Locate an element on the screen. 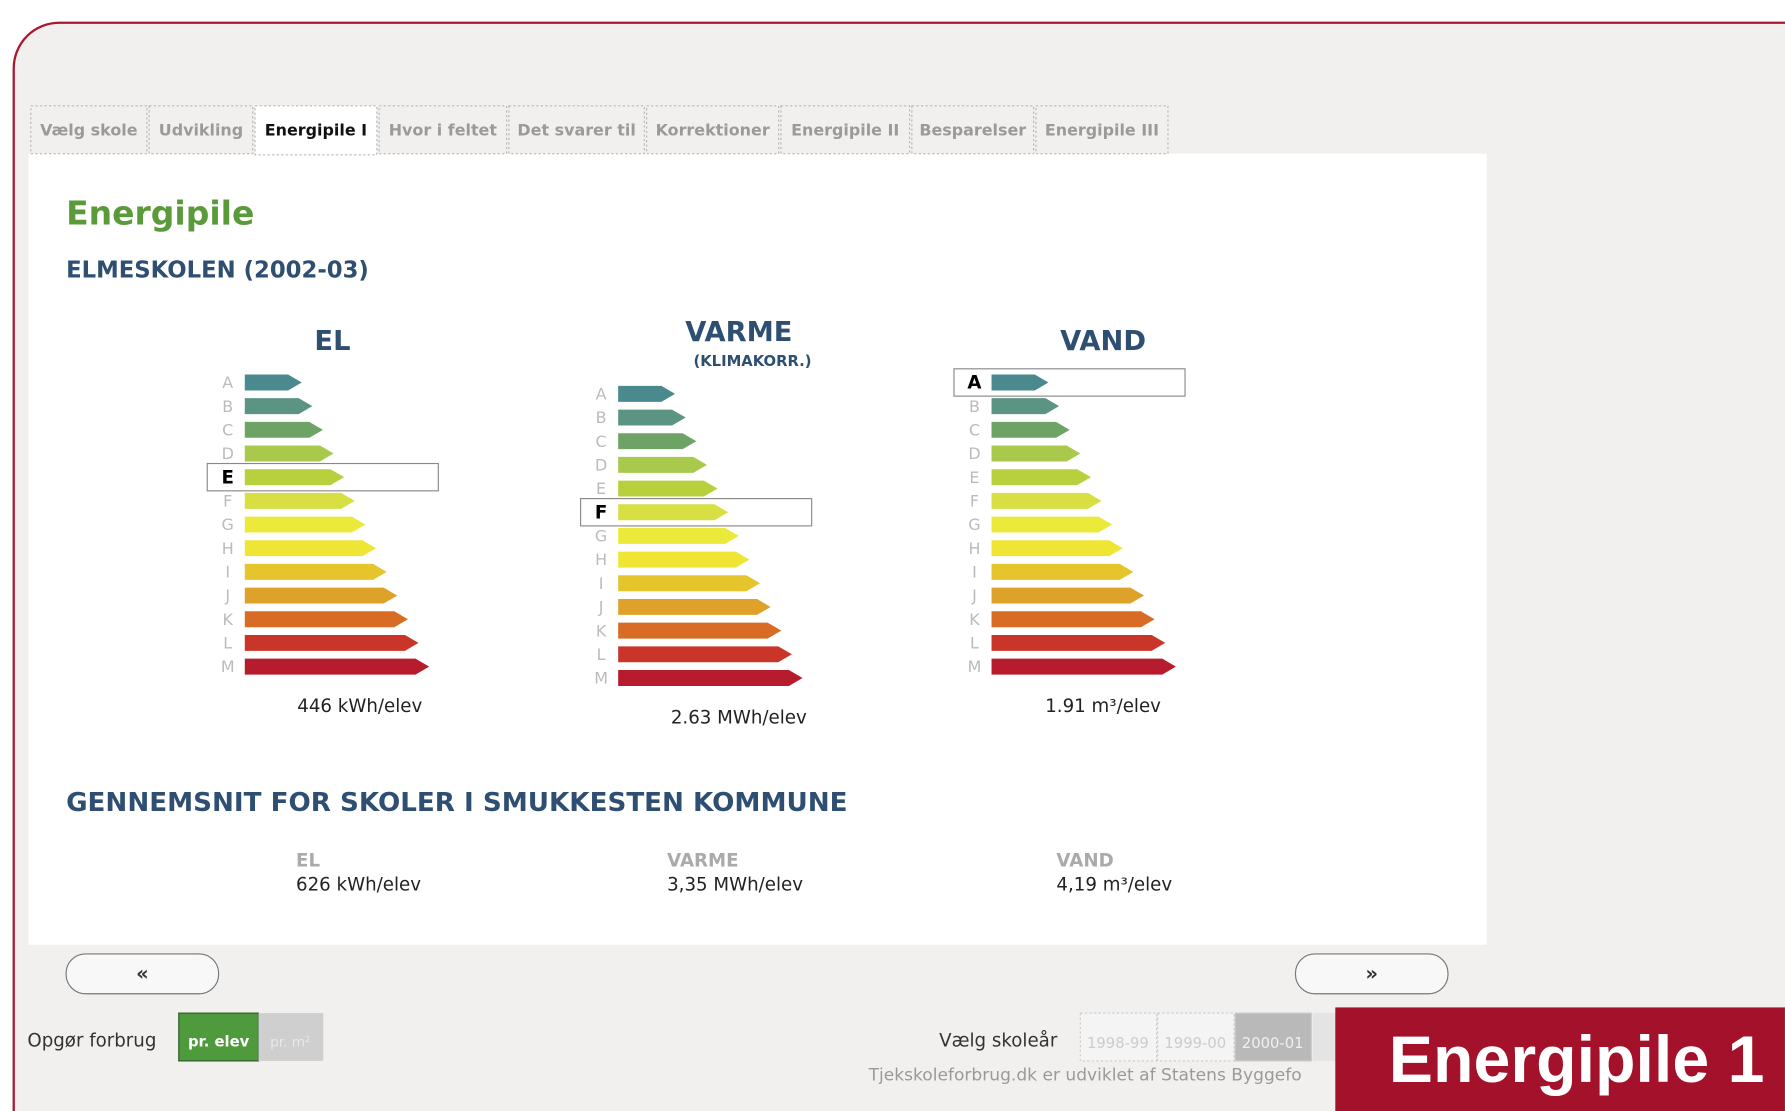 The width and height of the screenshot is (1785, 1111). meter-heading: VAND is located at coordinates (1103, 341).